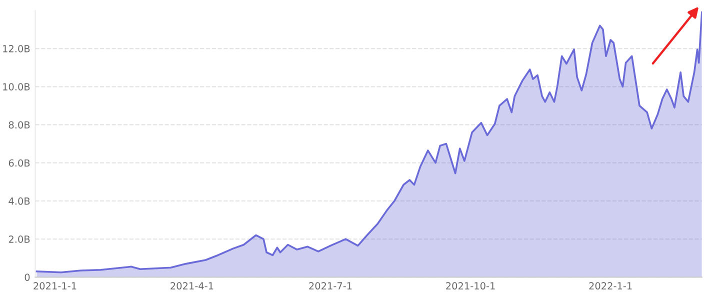  I want to click on x-tick-label: 2022-1-1, so click(610, 286).